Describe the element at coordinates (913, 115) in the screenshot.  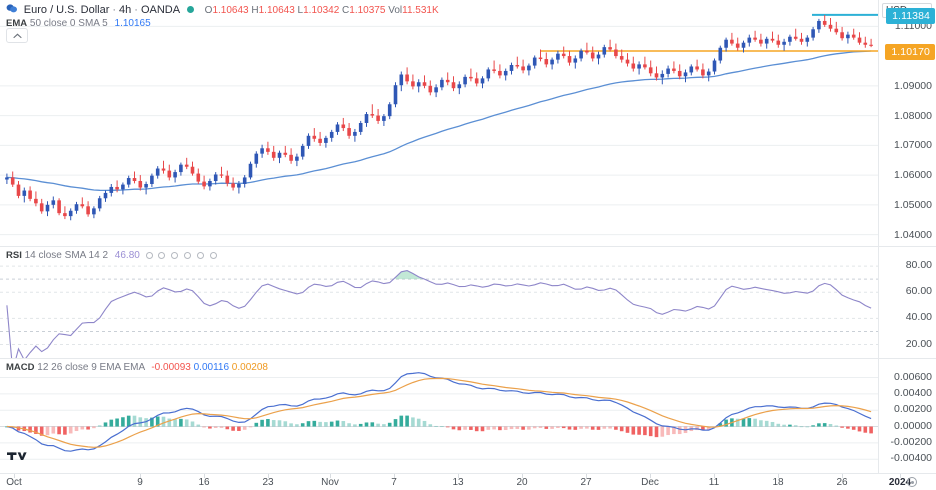
I see `price-axis-label-2: 1.08000` at that location.